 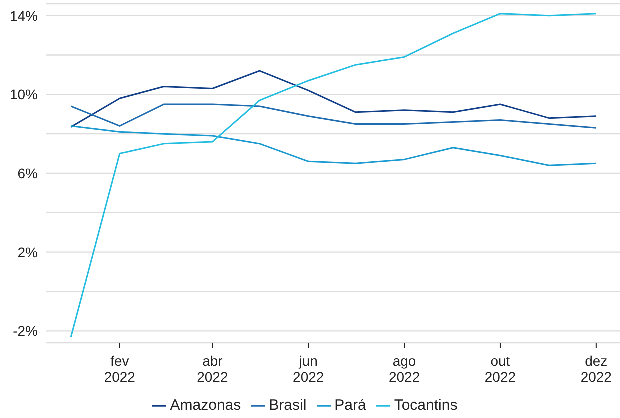 I want to click on y-tick-label: 6%, so click(x=28, y=174).